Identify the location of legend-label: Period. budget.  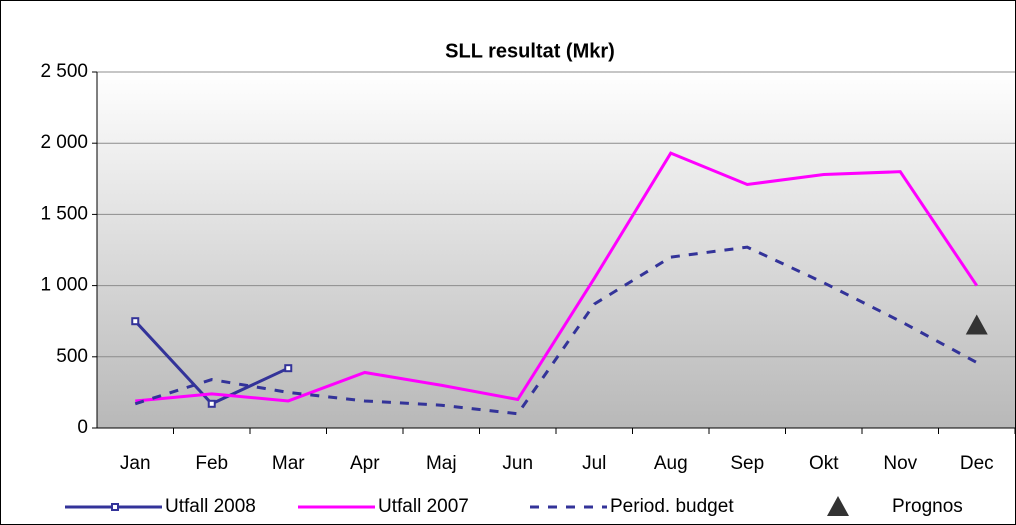
(672, 506).